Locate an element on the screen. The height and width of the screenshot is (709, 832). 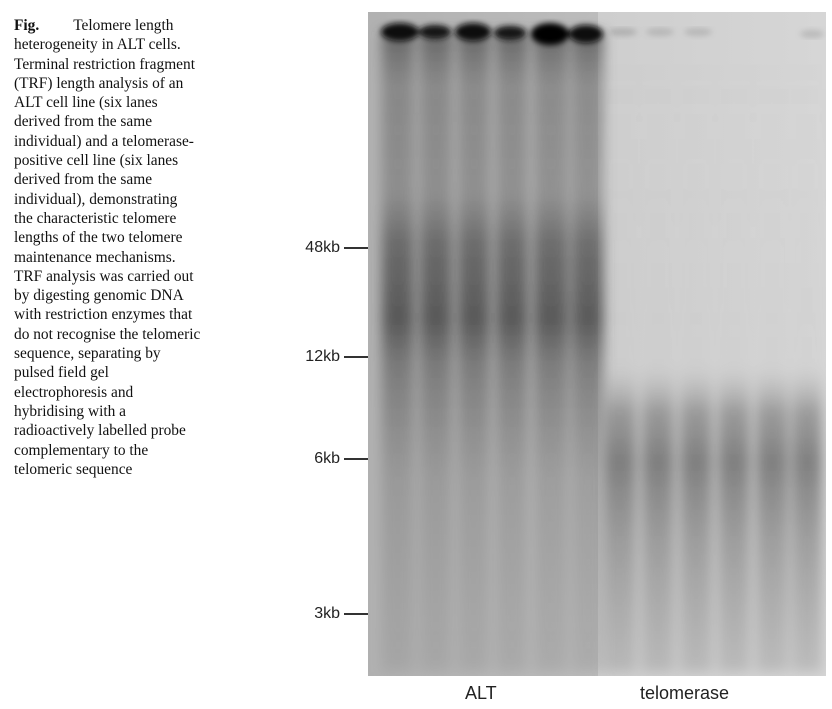
figure-label: Fig. is located at coordinates (27, 25).